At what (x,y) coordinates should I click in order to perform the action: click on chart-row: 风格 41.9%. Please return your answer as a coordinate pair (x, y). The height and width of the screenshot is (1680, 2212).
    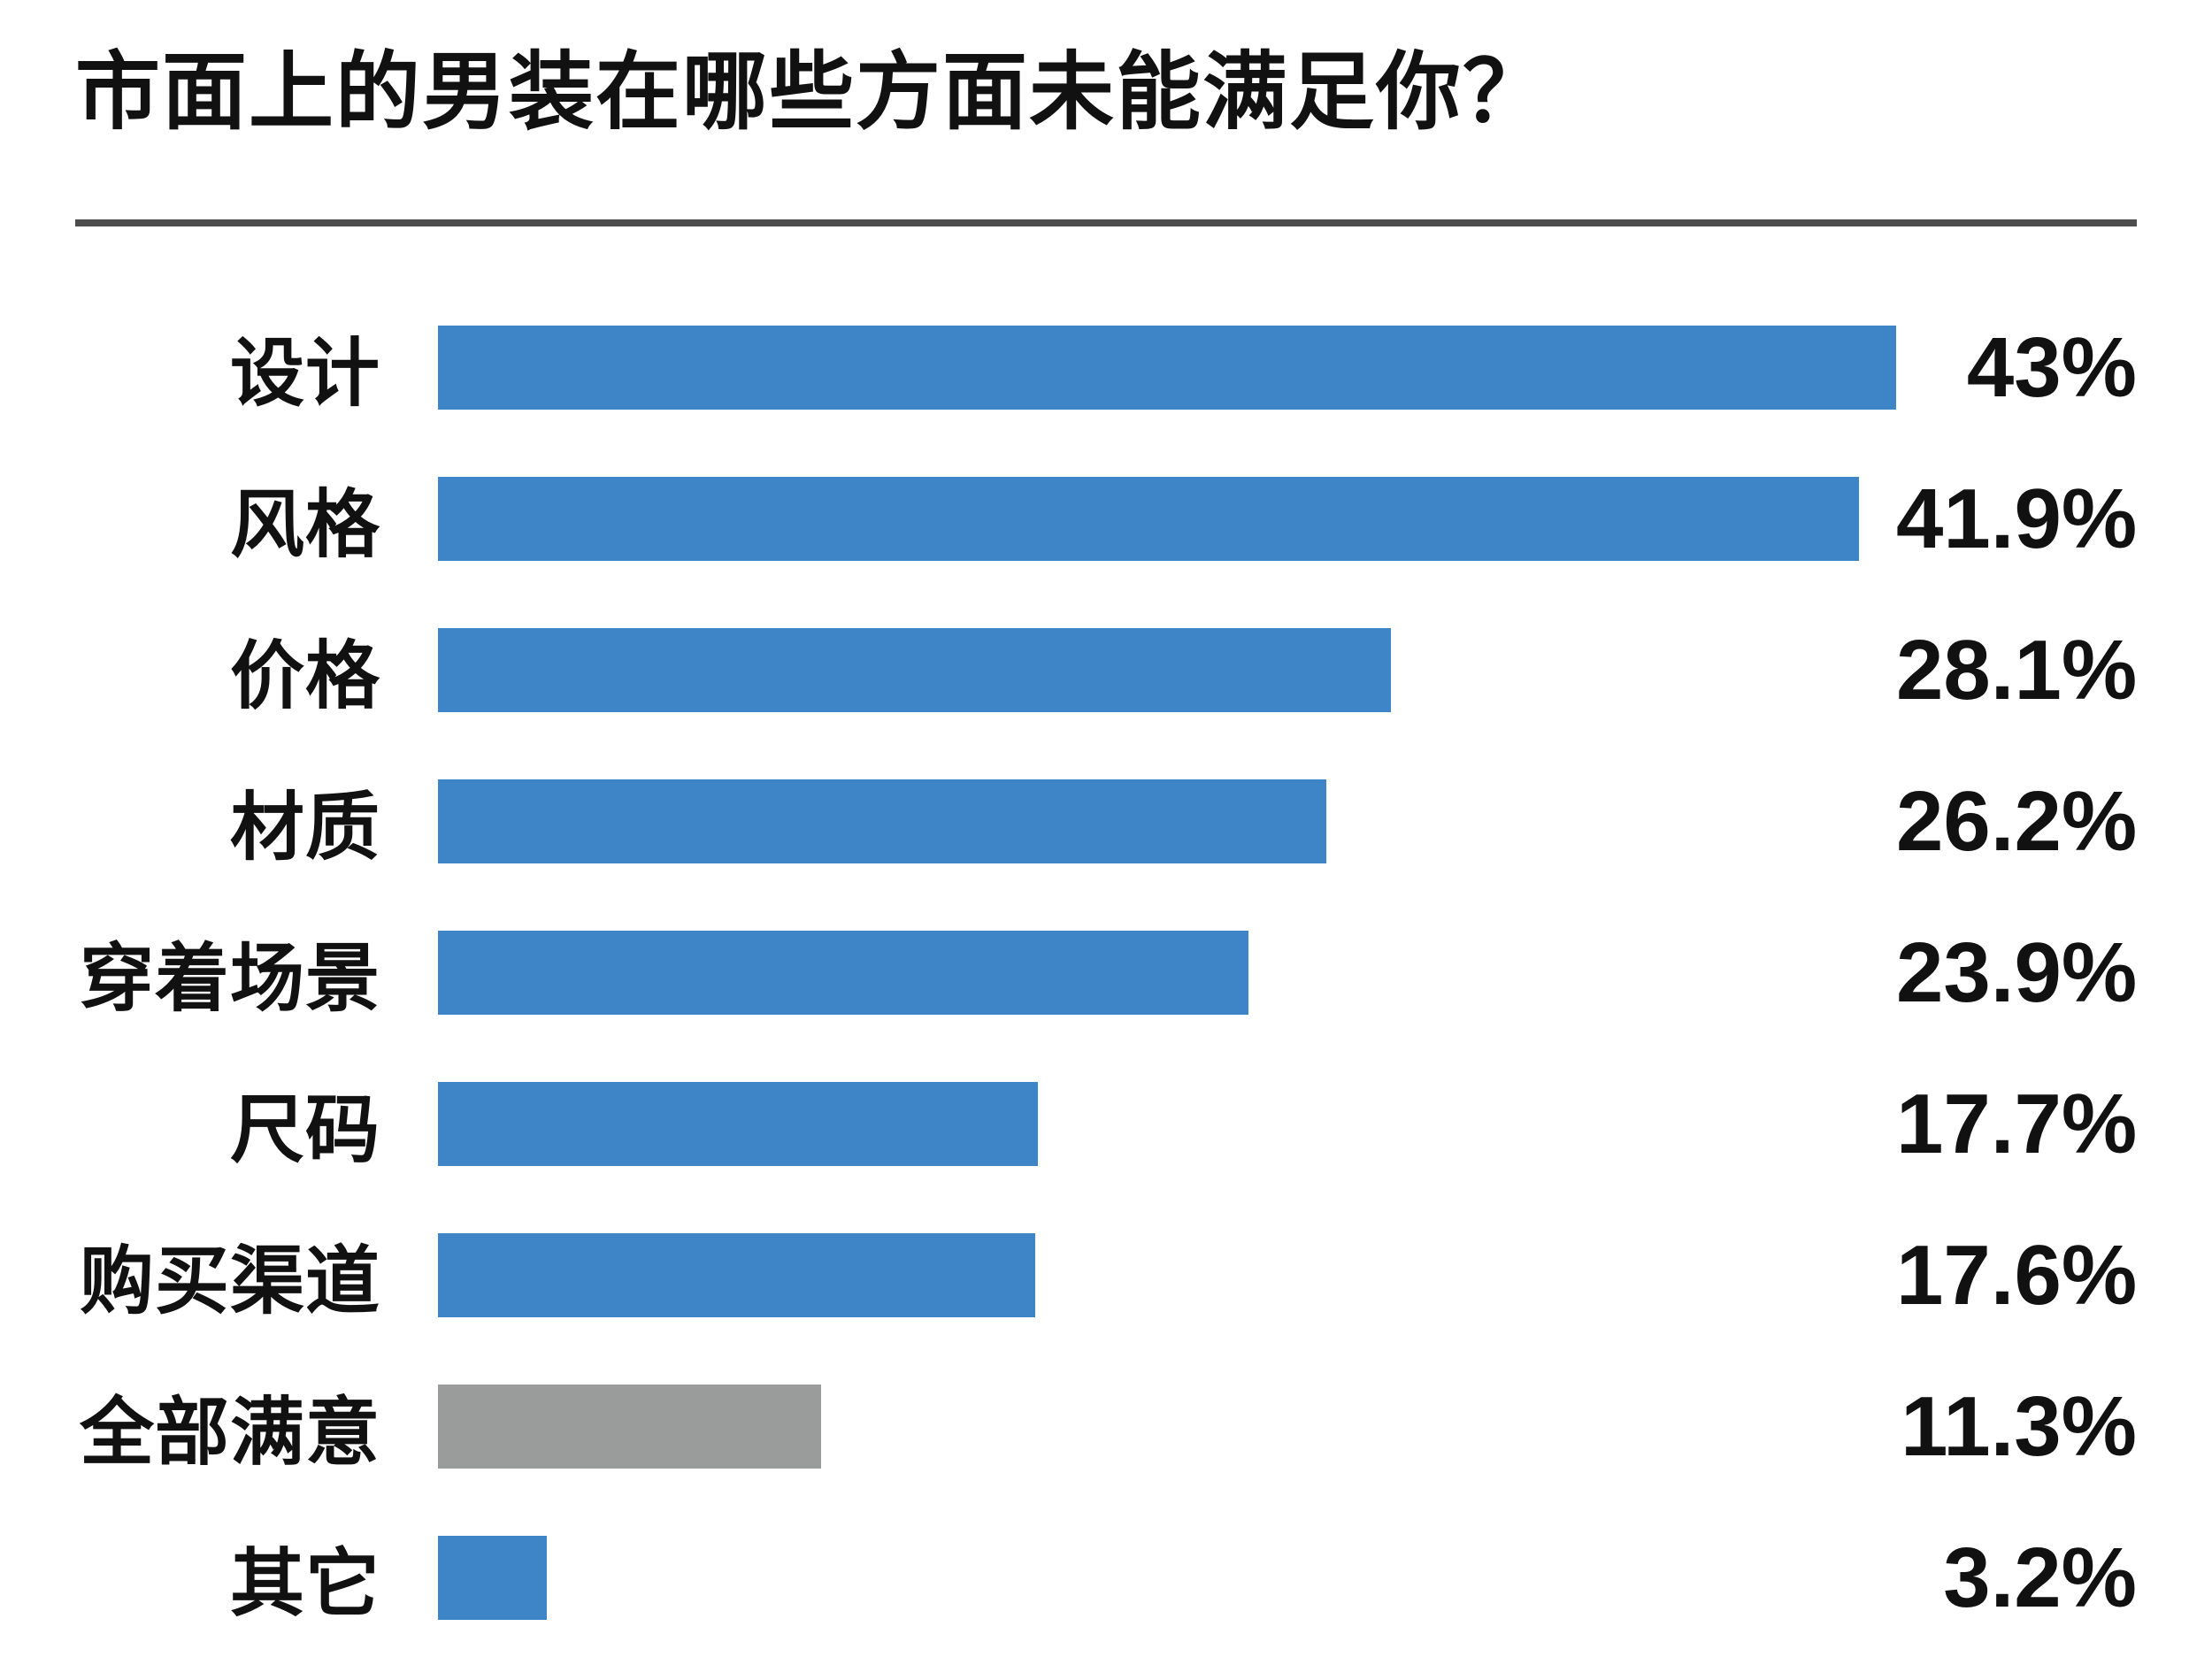
    Looking at the image, I should click on (1106, 519).